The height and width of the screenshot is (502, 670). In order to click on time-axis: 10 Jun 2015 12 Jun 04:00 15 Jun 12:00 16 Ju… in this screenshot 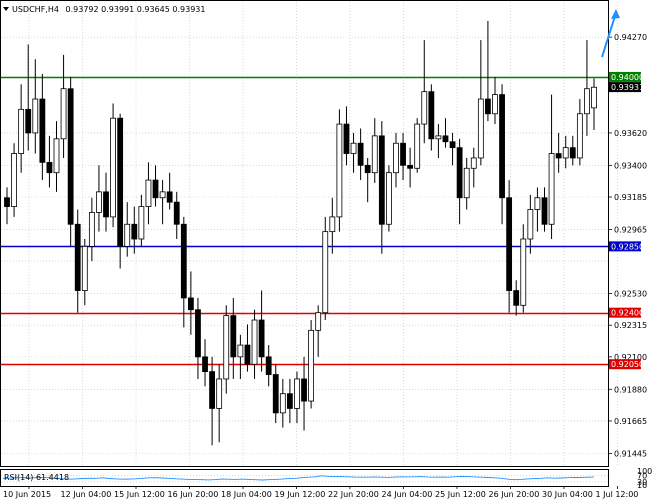, I will do `click(320, 492)`.